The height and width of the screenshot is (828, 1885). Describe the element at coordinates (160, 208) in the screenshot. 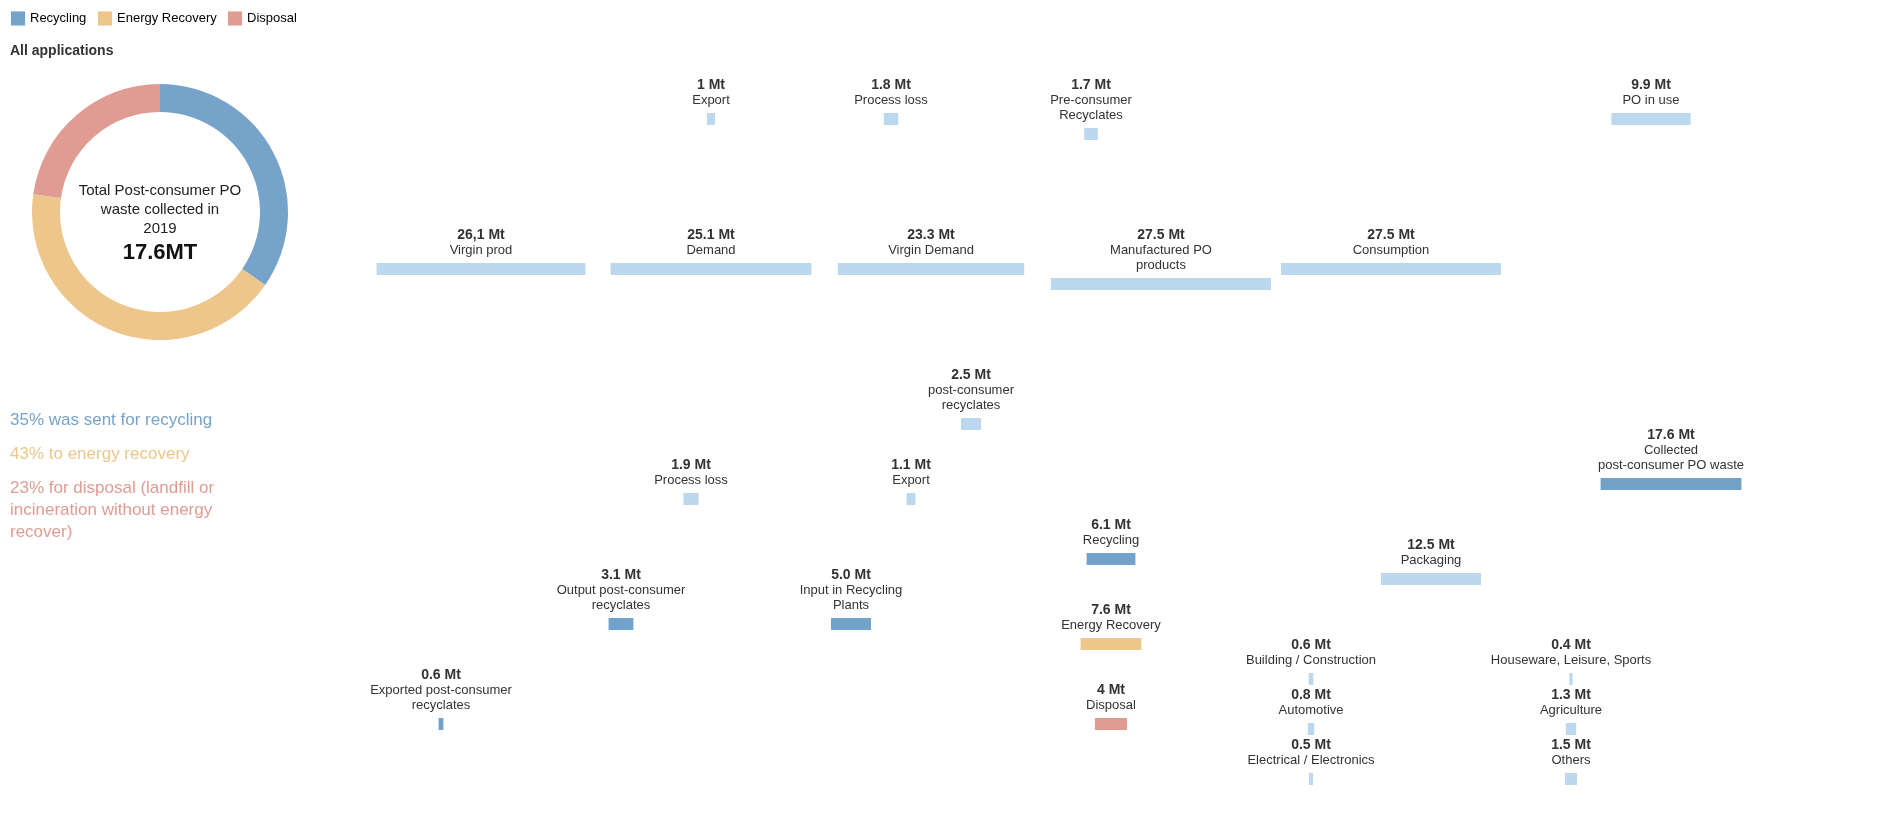

I see `text: Total Post-consumer PO waste collected in 2019` at that location.